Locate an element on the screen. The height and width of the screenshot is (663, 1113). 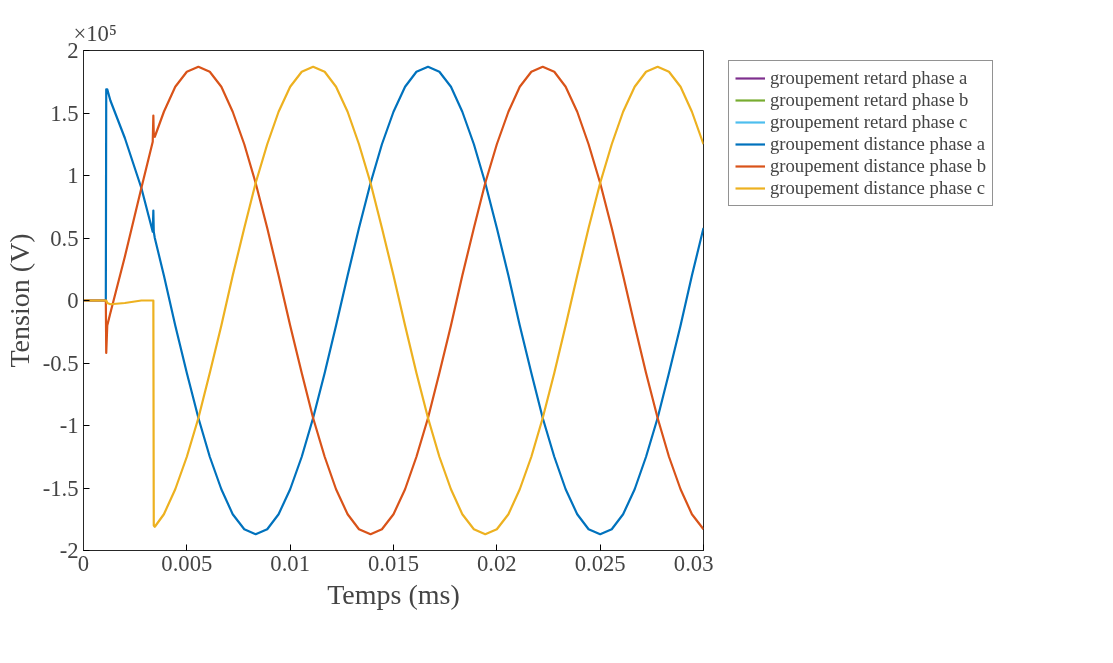
x-tick-label: 0.03 is located at coordinates (693, 563).